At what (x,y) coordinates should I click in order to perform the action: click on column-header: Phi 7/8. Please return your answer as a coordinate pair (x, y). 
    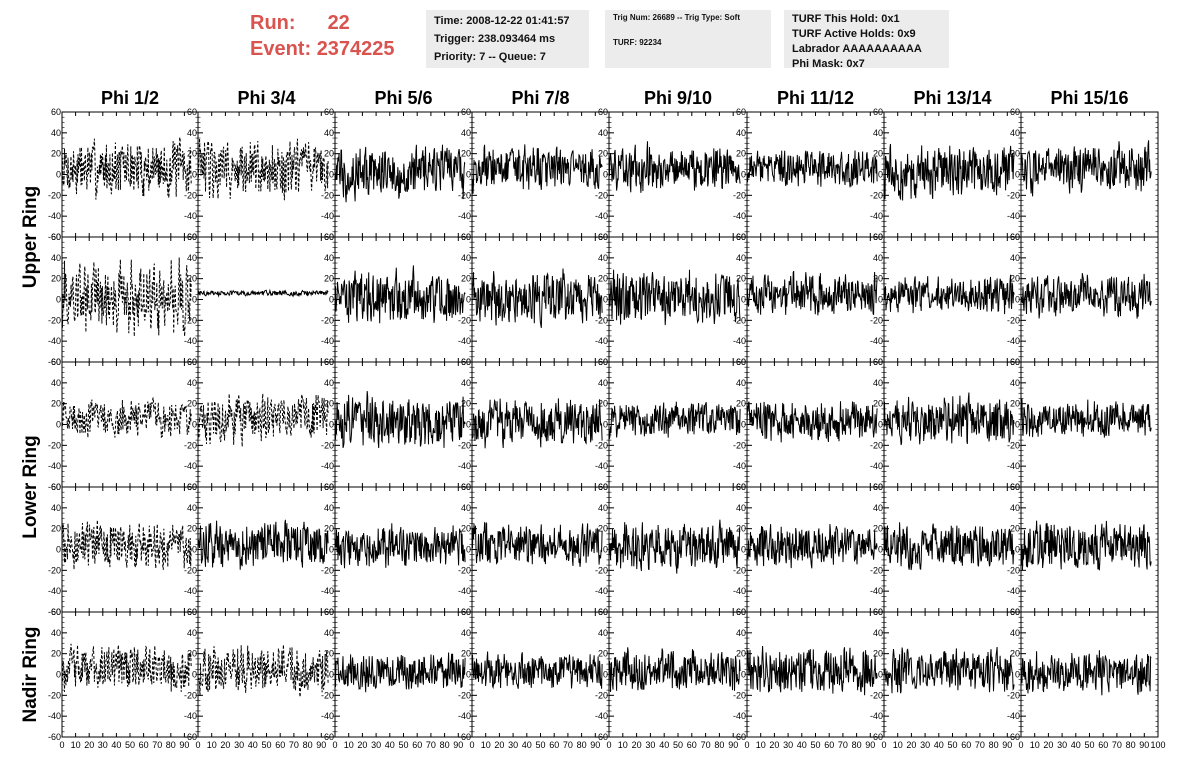
    Looking at the image, I should click on (540, 98).